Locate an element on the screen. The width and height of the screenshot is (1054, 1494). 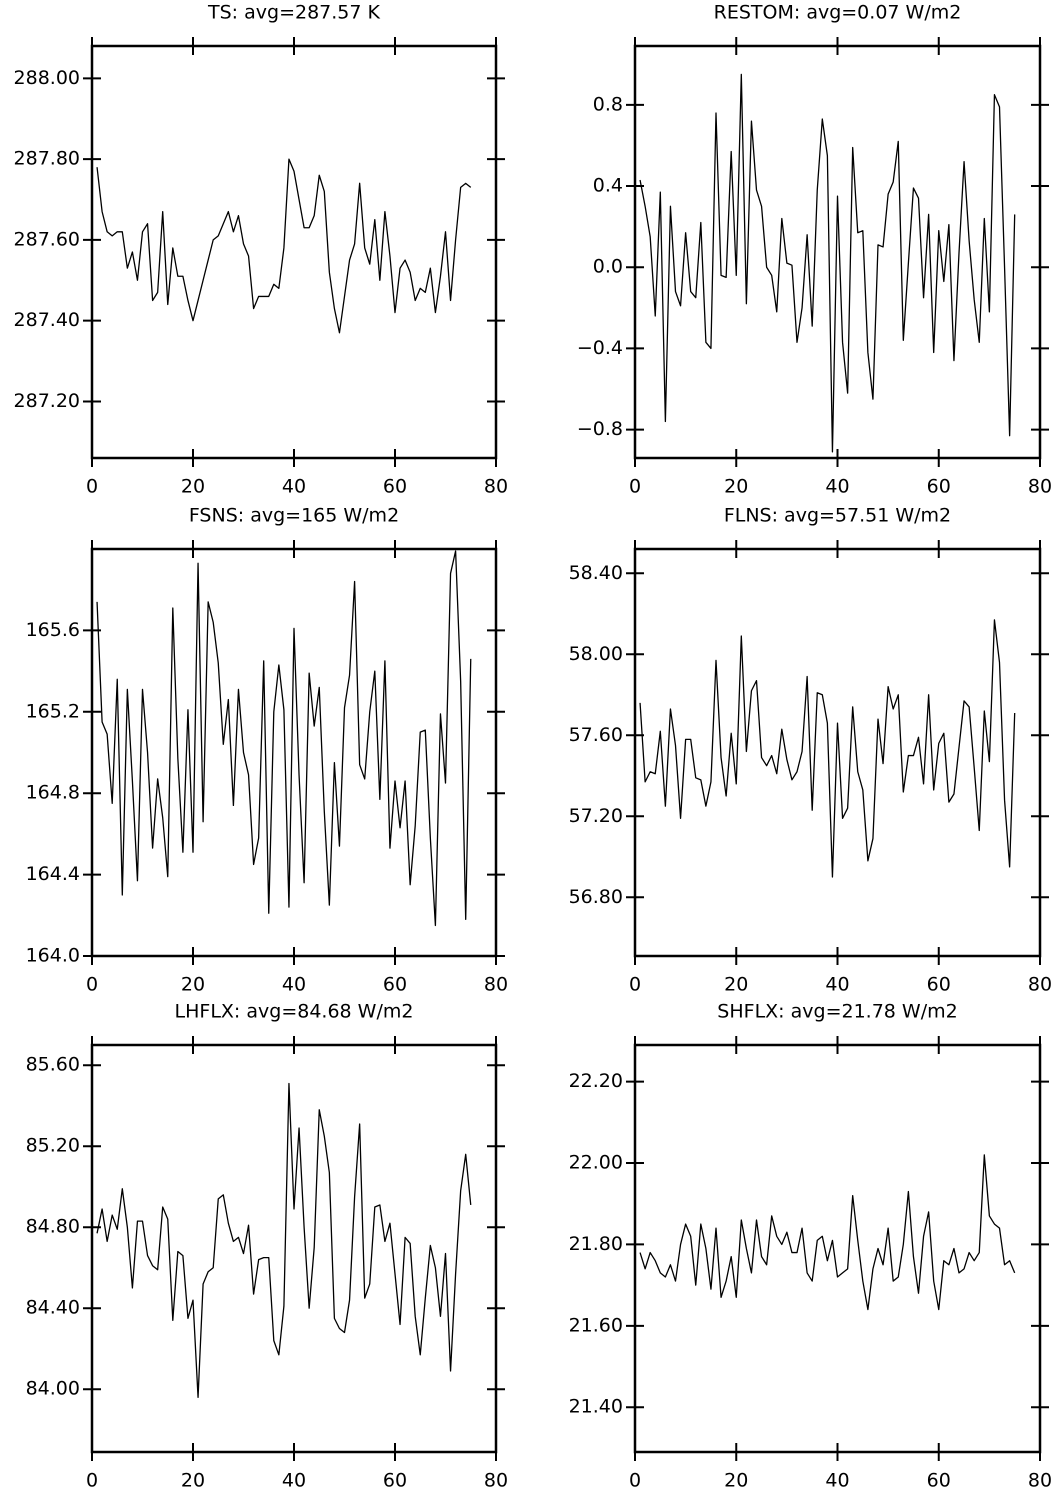
y-tick-label: 287.20 is located at coordinates (47, 401).